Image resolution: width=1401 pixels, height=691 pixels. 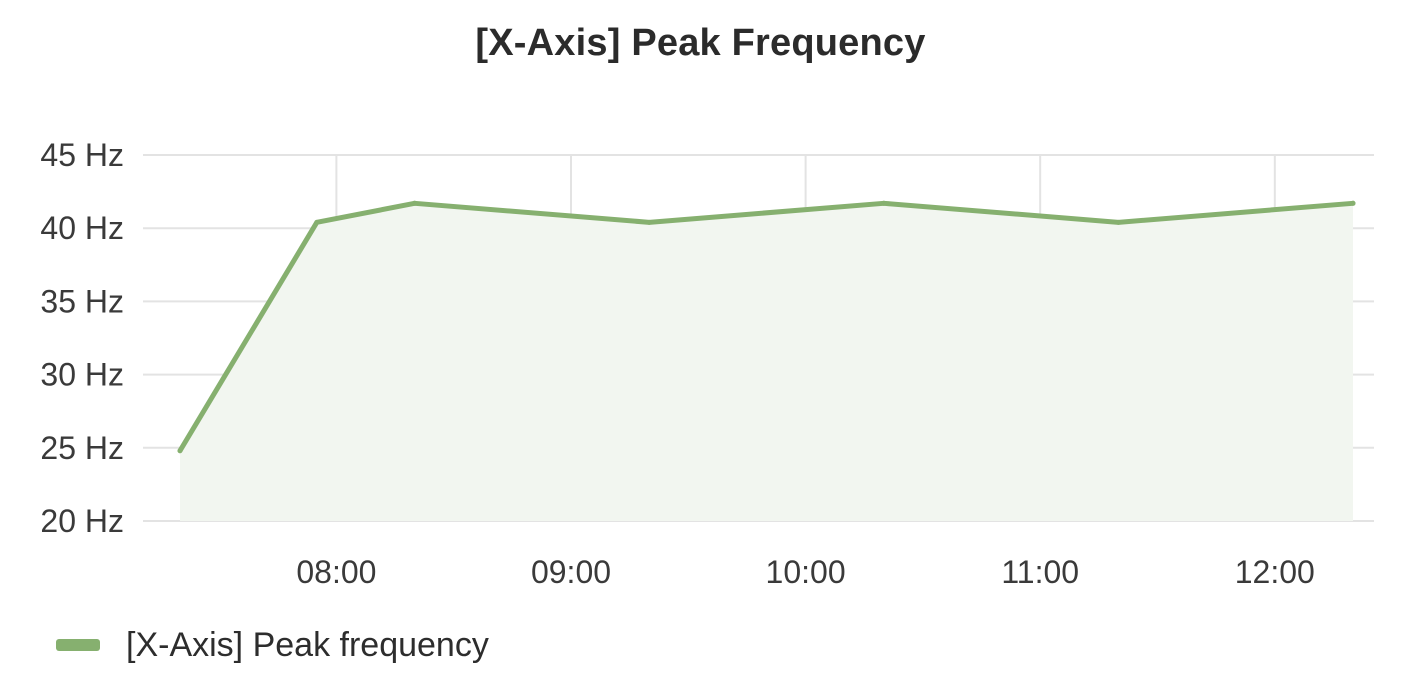 I want to click on y-tick-label: 20 Hz, so click(x=82, y=521).